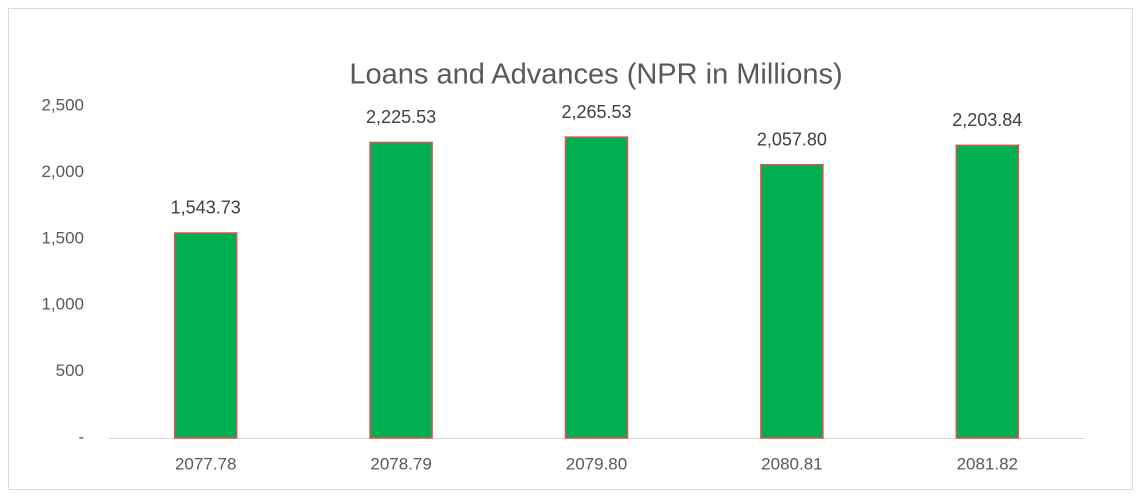 The image size is (1141, 497). I want to click on value-label: 2,225.53, so click(401, 117).